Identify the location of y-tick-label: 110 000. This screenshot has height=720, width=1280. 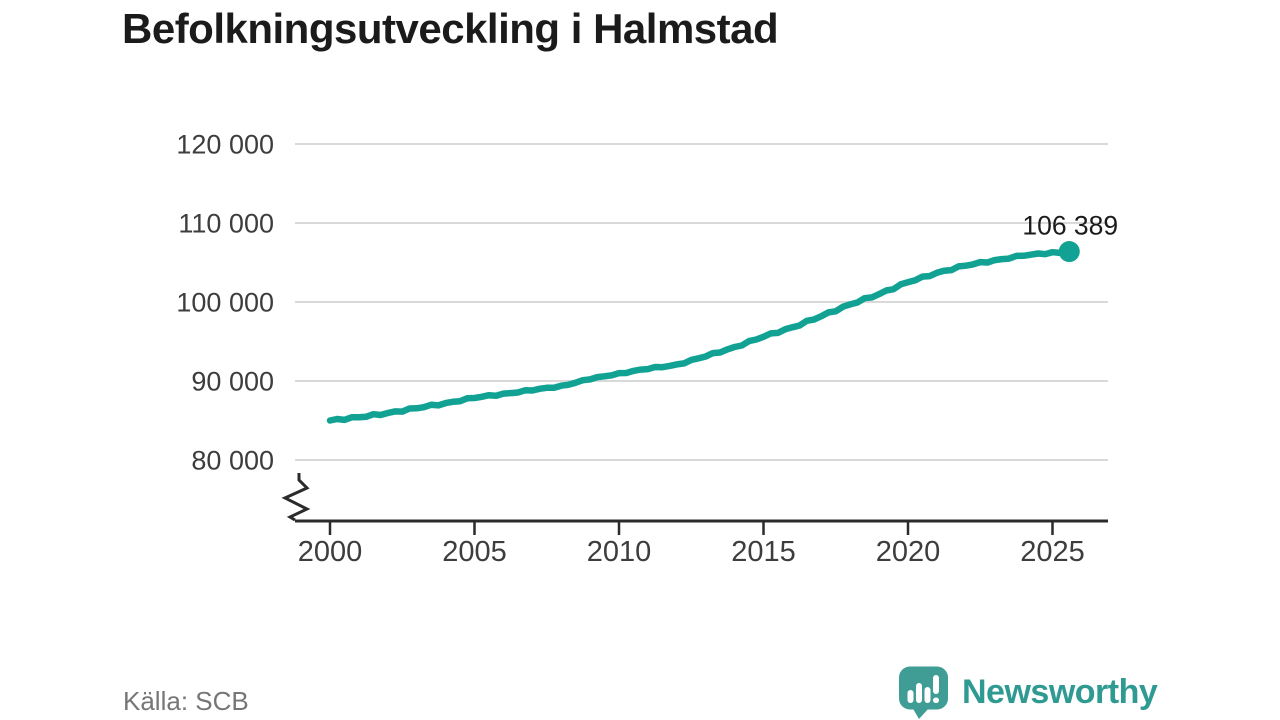
(226, 224).